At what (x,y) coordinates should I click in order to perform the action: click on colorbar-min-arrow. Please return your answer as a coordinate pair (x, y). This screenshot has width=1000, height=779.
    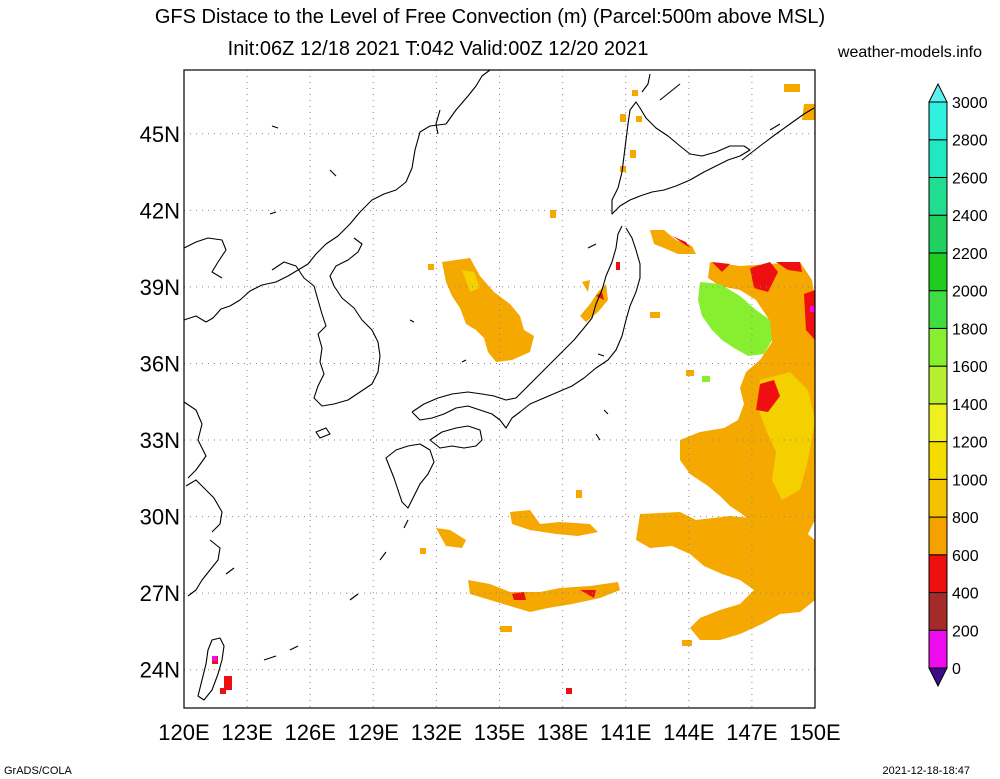
    Looking at the image, I should click on (938, 677).